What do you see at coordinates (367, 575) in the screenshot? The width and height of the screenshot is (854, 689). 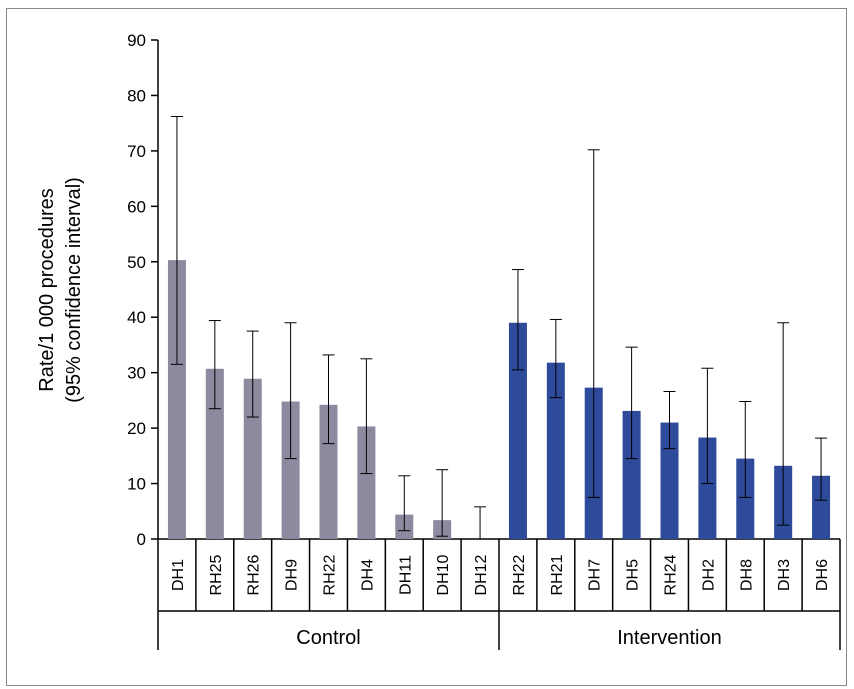 I see `x-tick-label: DH4` at bounding box center [367, 575].